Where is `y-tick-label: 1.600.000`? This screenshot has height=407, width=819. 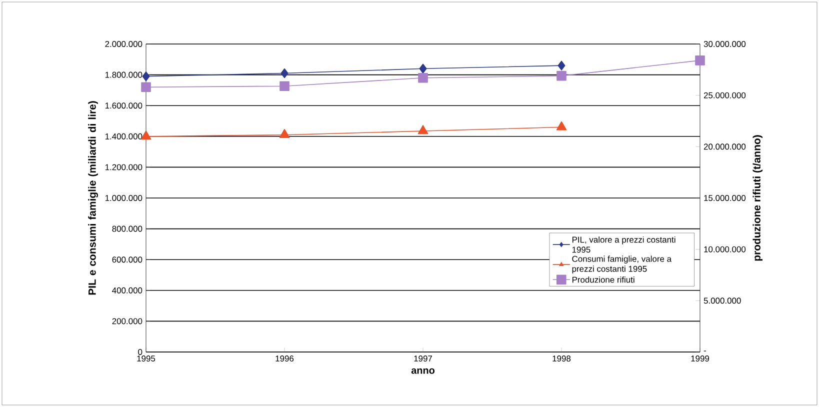 y-tick-label: 1.600.000 is located at coordinates (123, 105).